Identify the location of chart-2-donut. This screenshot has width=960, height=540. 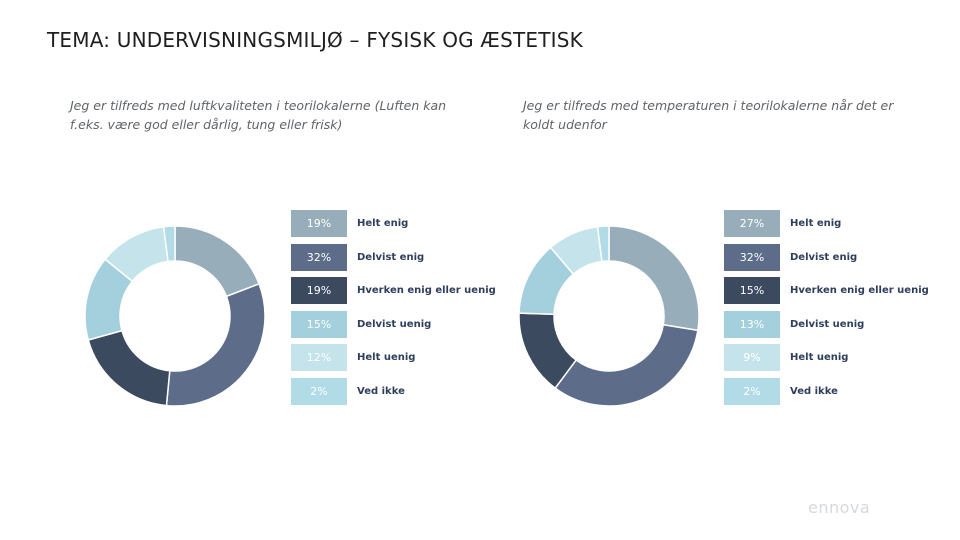
(609, 316).